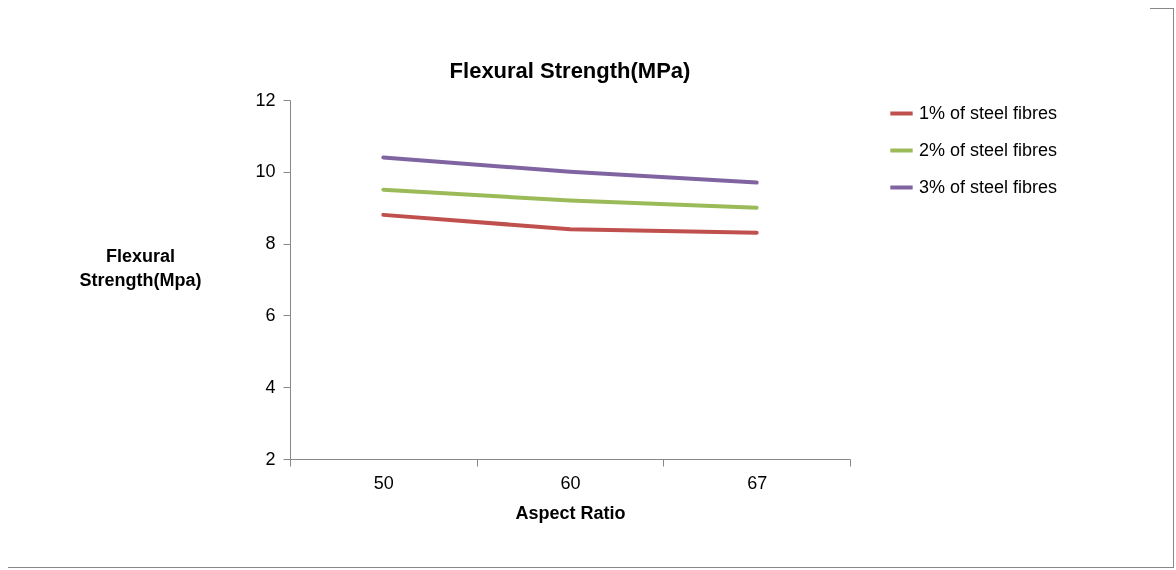 This screenshot has height=570, width=1176. What do you see at coordinates (988, 149) in the screenshot?
I see `legend-label: 2% of steel fibres` at bounding box center [988, 149].